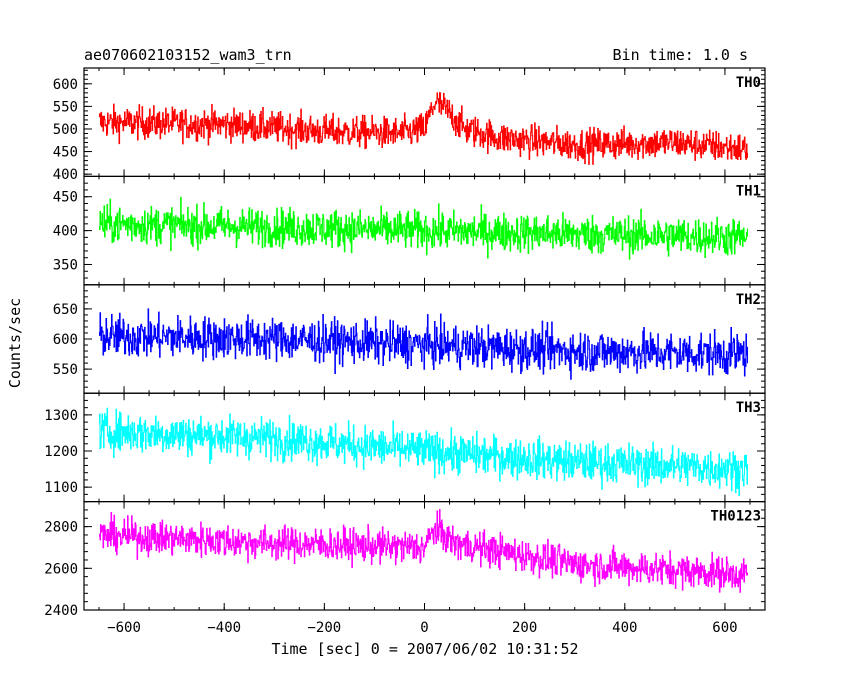 The image size is (850, 680). I want to click on panel-th1: 350 400 450 TH1, so click(409, 230).